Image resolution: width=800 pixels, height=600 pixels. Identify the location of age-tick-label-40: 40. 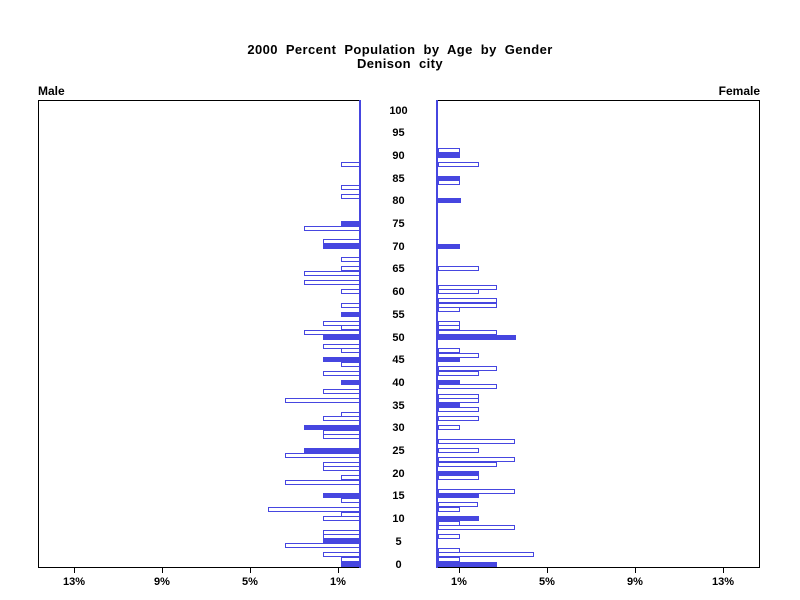
(398, 383).